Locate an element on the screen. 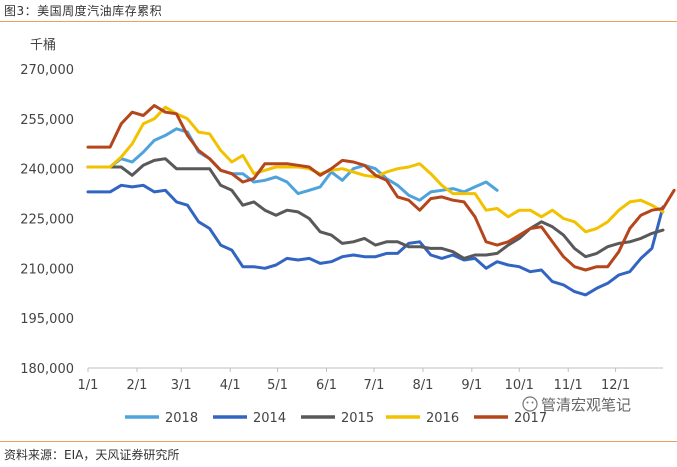 This screenshot has width=677, height=467. y-tick-label: 255,000 is located at coordinates (47, 120).